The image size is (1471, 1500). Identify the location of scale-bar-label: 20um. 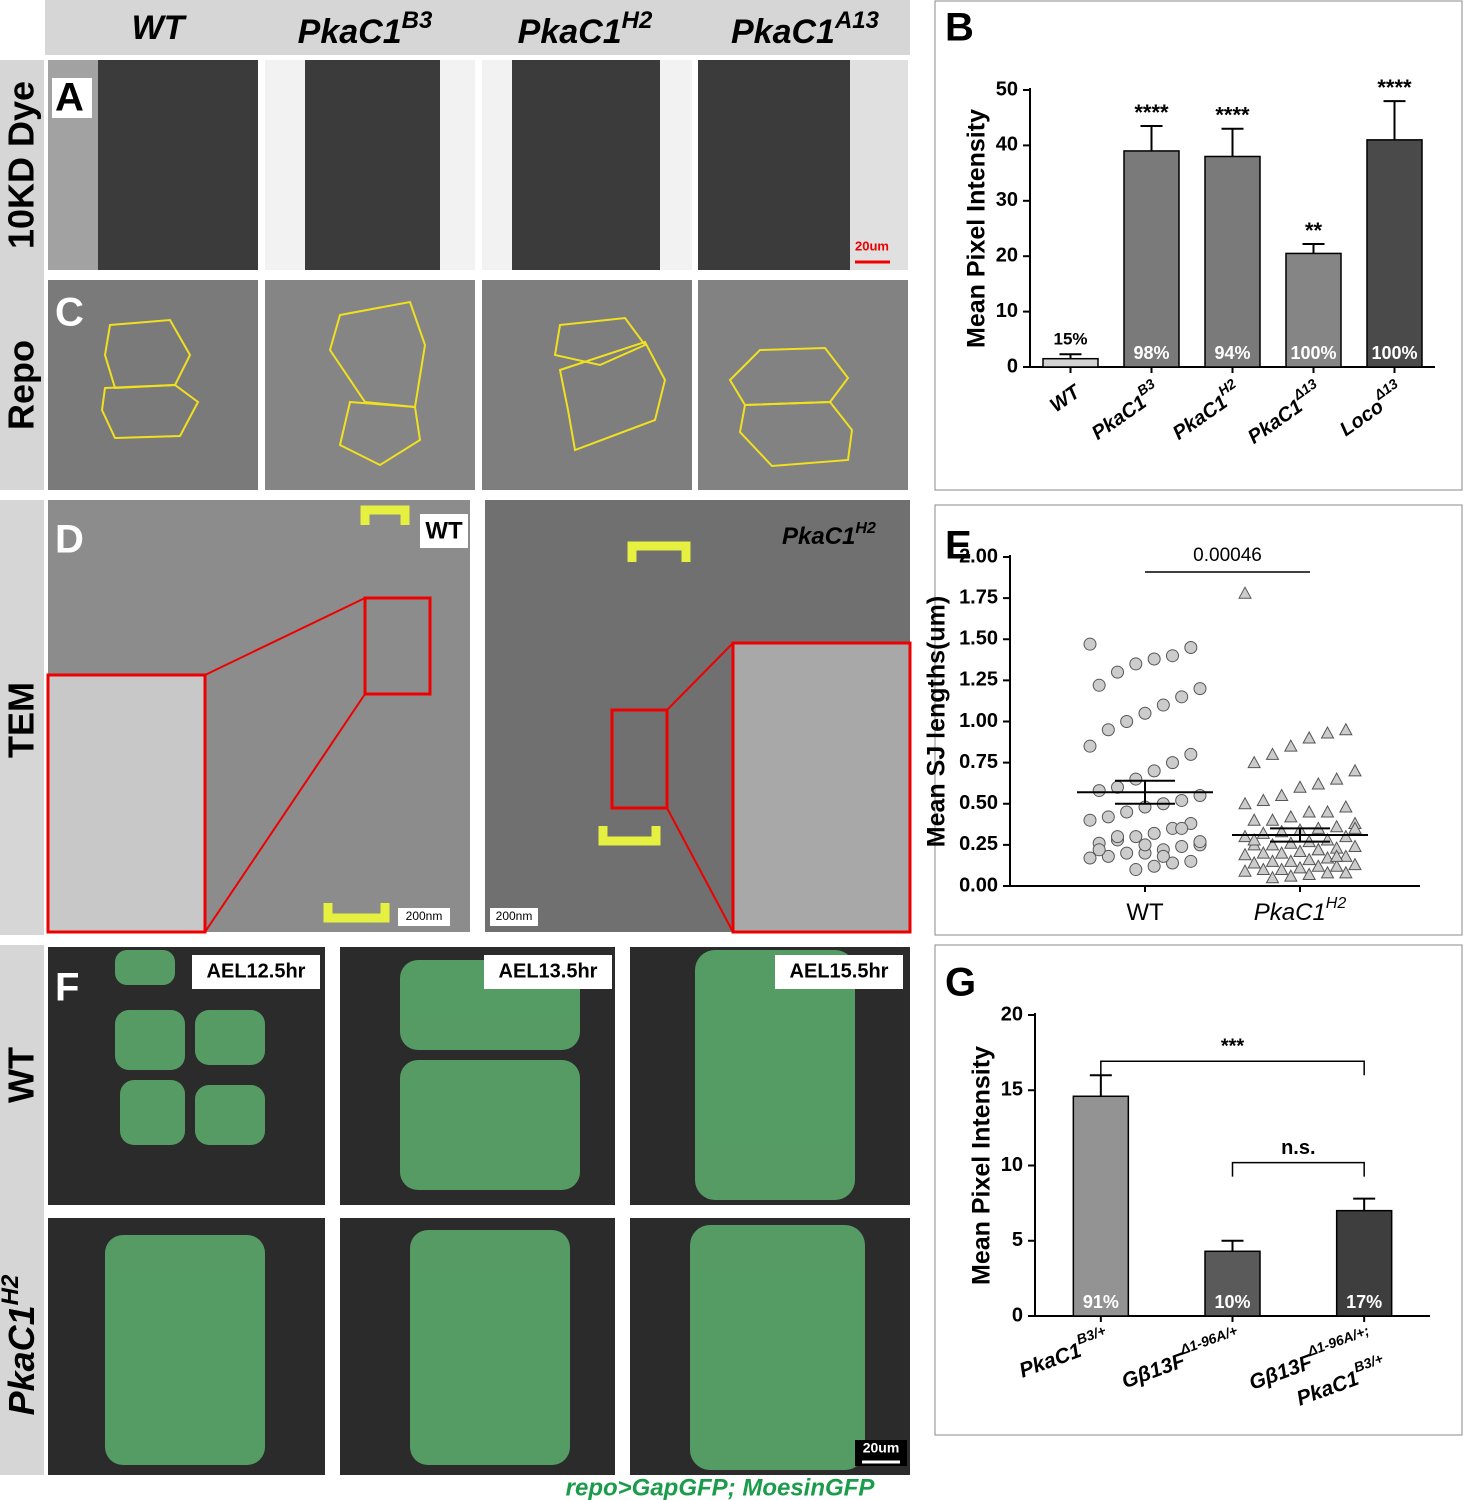
(881, 1448).